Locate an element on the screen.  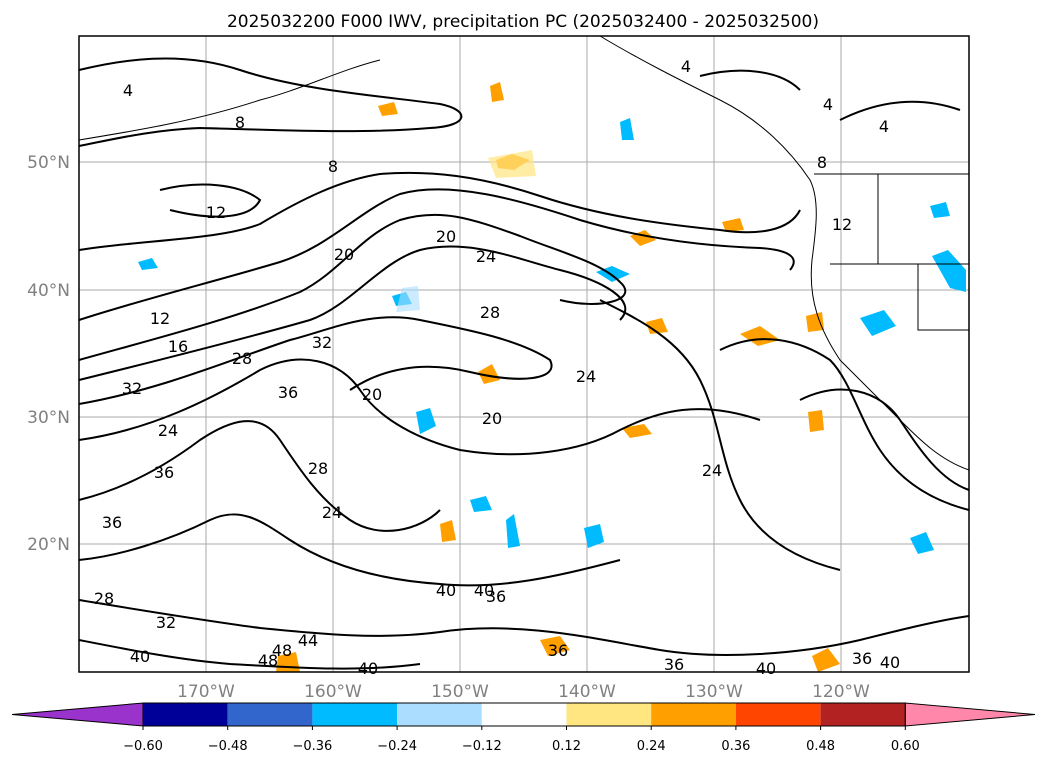
latitude-label: 20°N is located at coordinates (48, 545).